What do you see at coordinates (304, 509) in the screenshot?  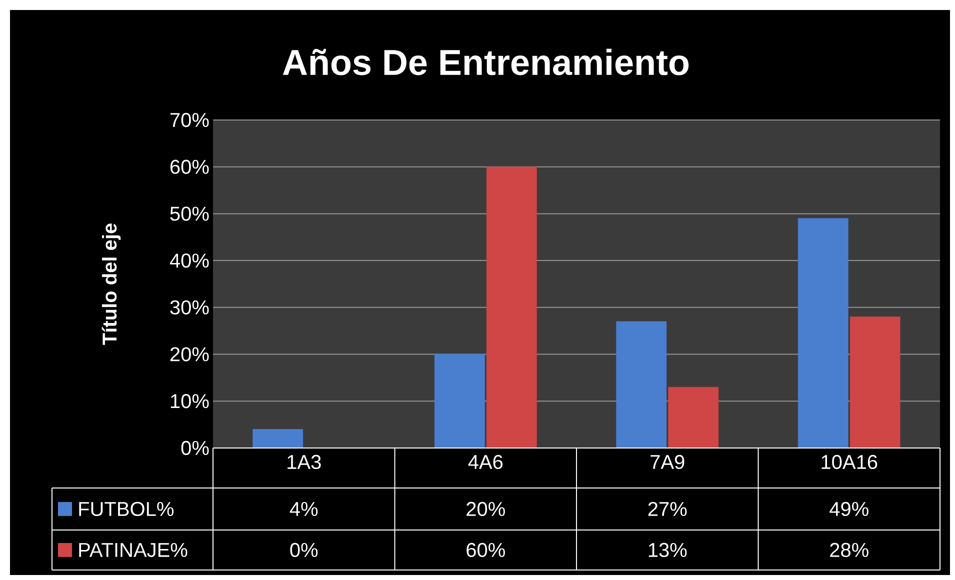 I see `data-label: 4%` at bounding box center [304, 509].